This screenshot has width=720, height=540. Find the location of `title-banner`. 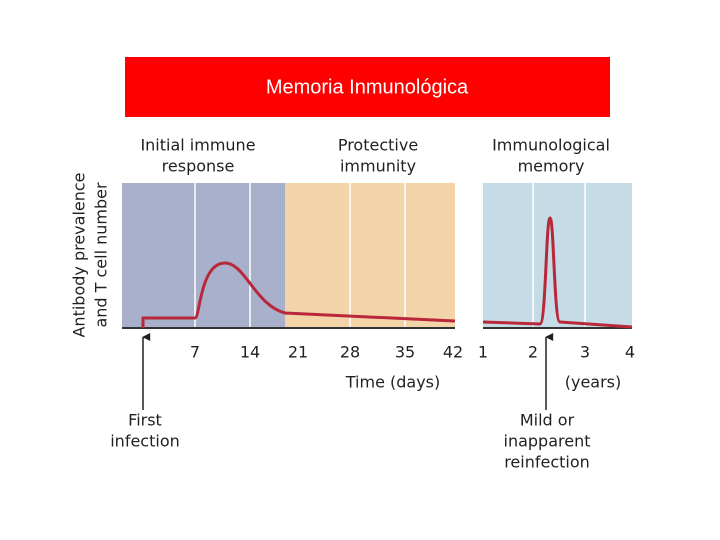

title-banner is located at coordinates (367, 87).